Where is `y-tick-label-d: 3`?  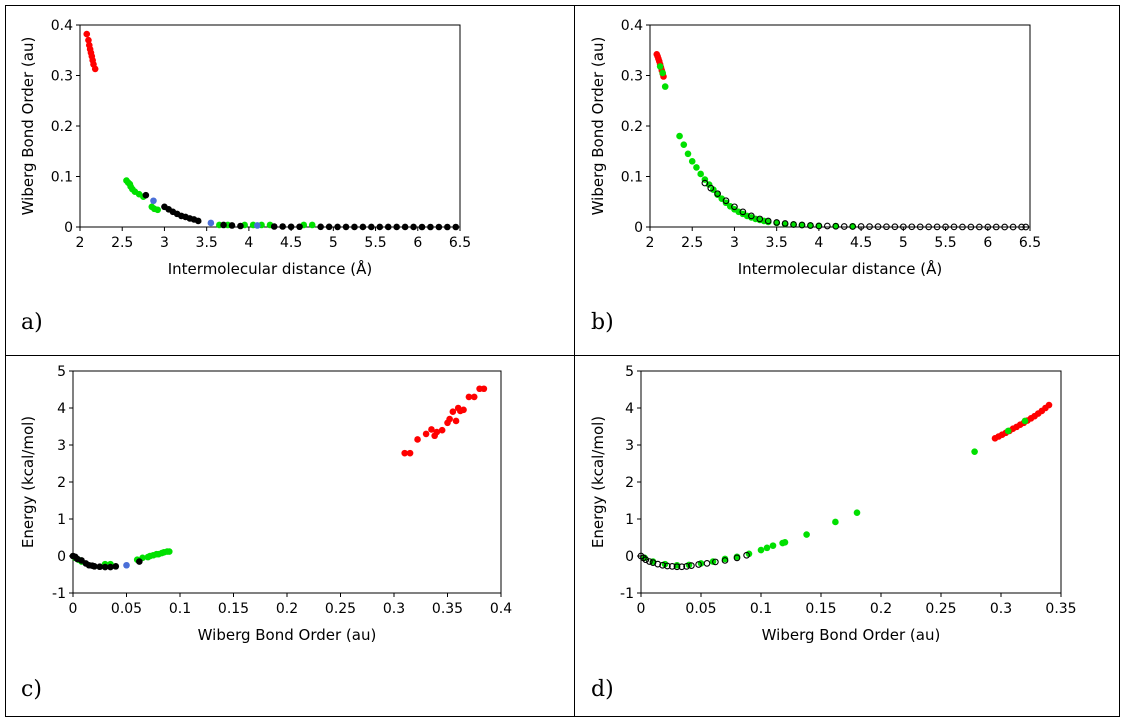 y-tick-label-d: 3 is located at coordinates (629, 446).